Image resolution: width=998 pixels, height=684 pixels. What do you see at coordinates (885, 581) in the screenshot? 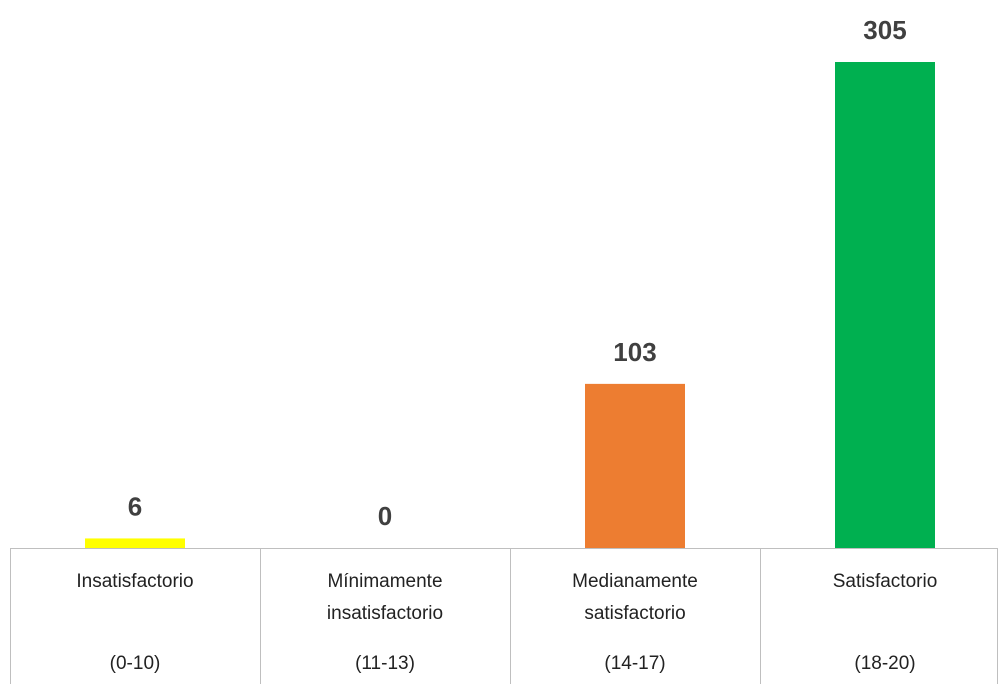
I see `x-tick-label: Satisfactorio` at bounding box center [885, 581].